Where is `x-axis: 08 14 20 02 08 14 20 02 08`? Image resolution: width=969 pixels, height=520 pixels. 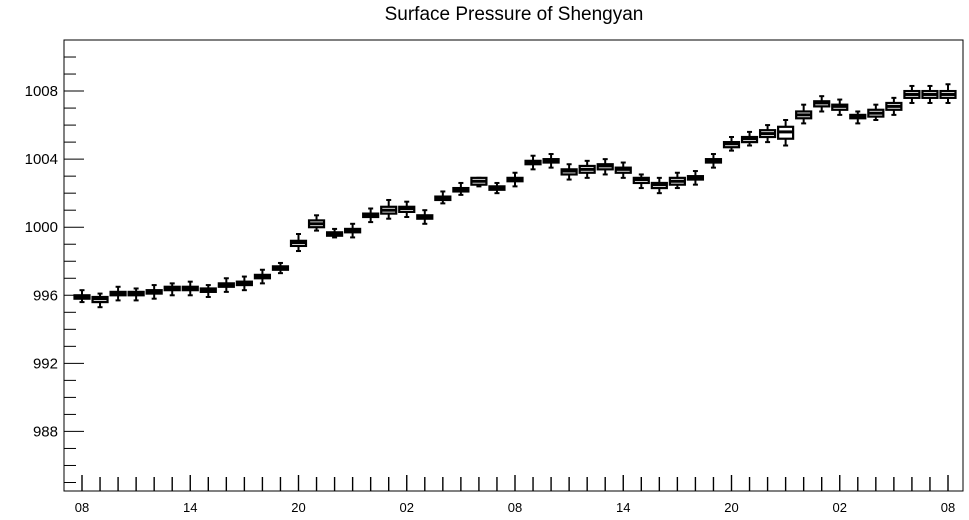 x-axis: 08 14 20 02 08 14 20 02 08 is located at coordinates (515, 495).